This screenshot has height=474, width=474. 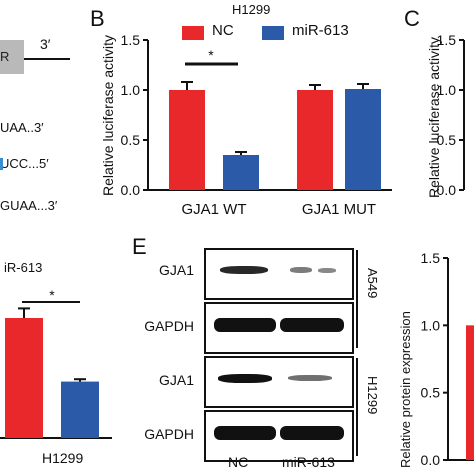 I want to click on blot-gja1-h1299, so click(x=279, y=382).